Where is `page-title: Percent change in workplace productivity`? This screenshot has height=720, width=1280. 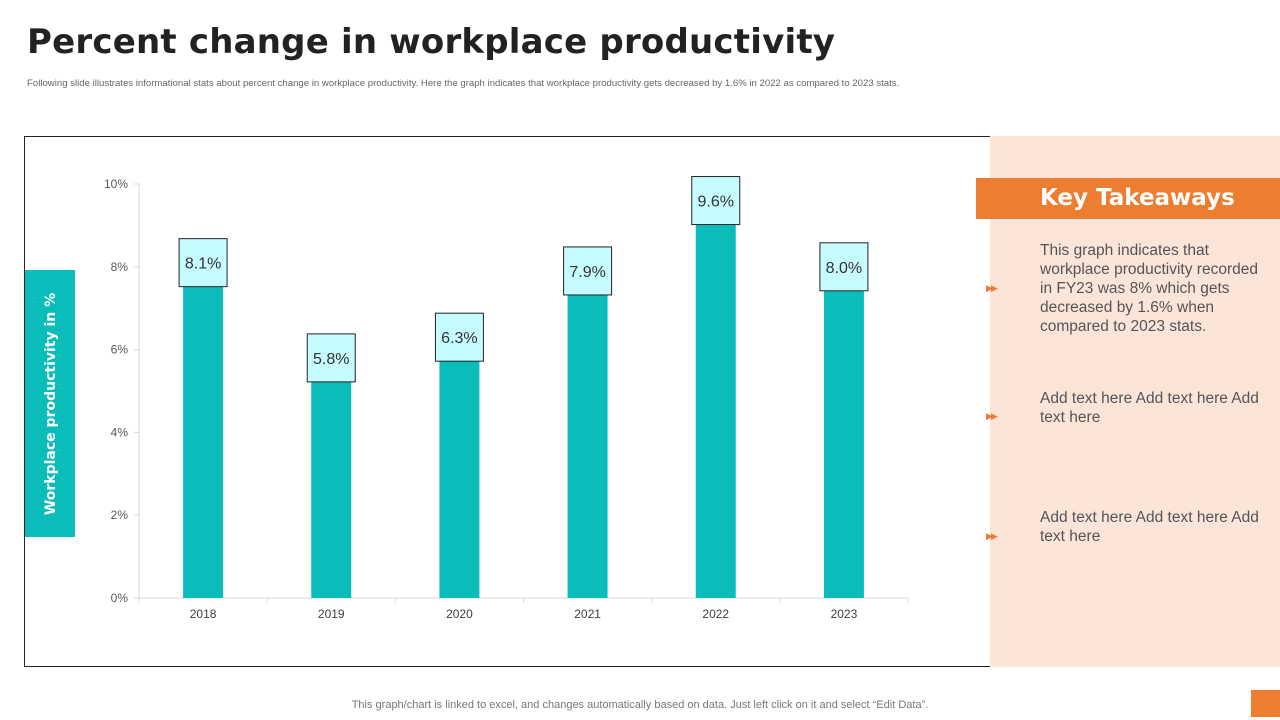
page-title: Percent change in workplace productivity is located at coordinates (431, 42).